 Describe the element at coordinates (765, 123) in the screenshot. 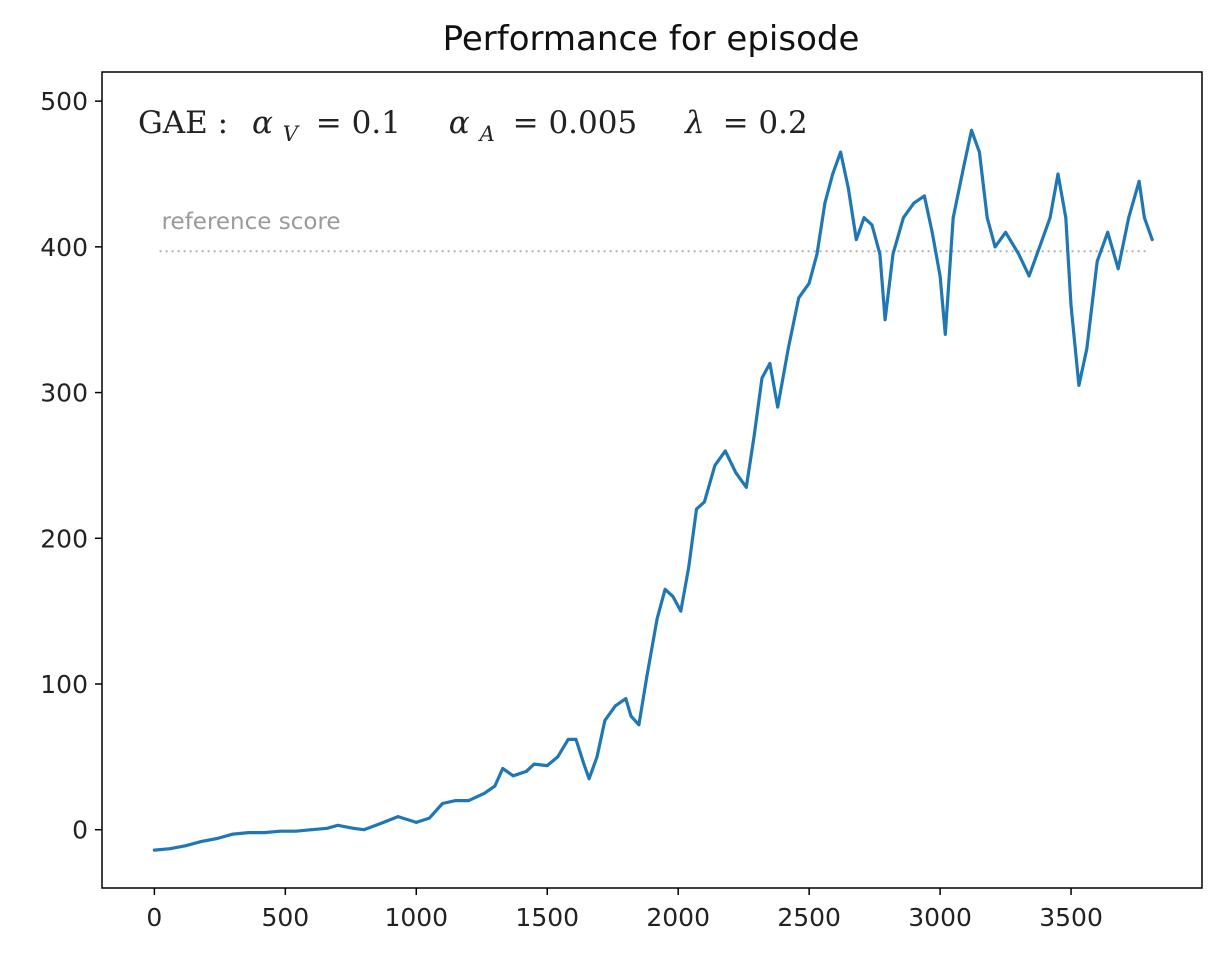

I see `lambda-value: = 0.2` at that location.